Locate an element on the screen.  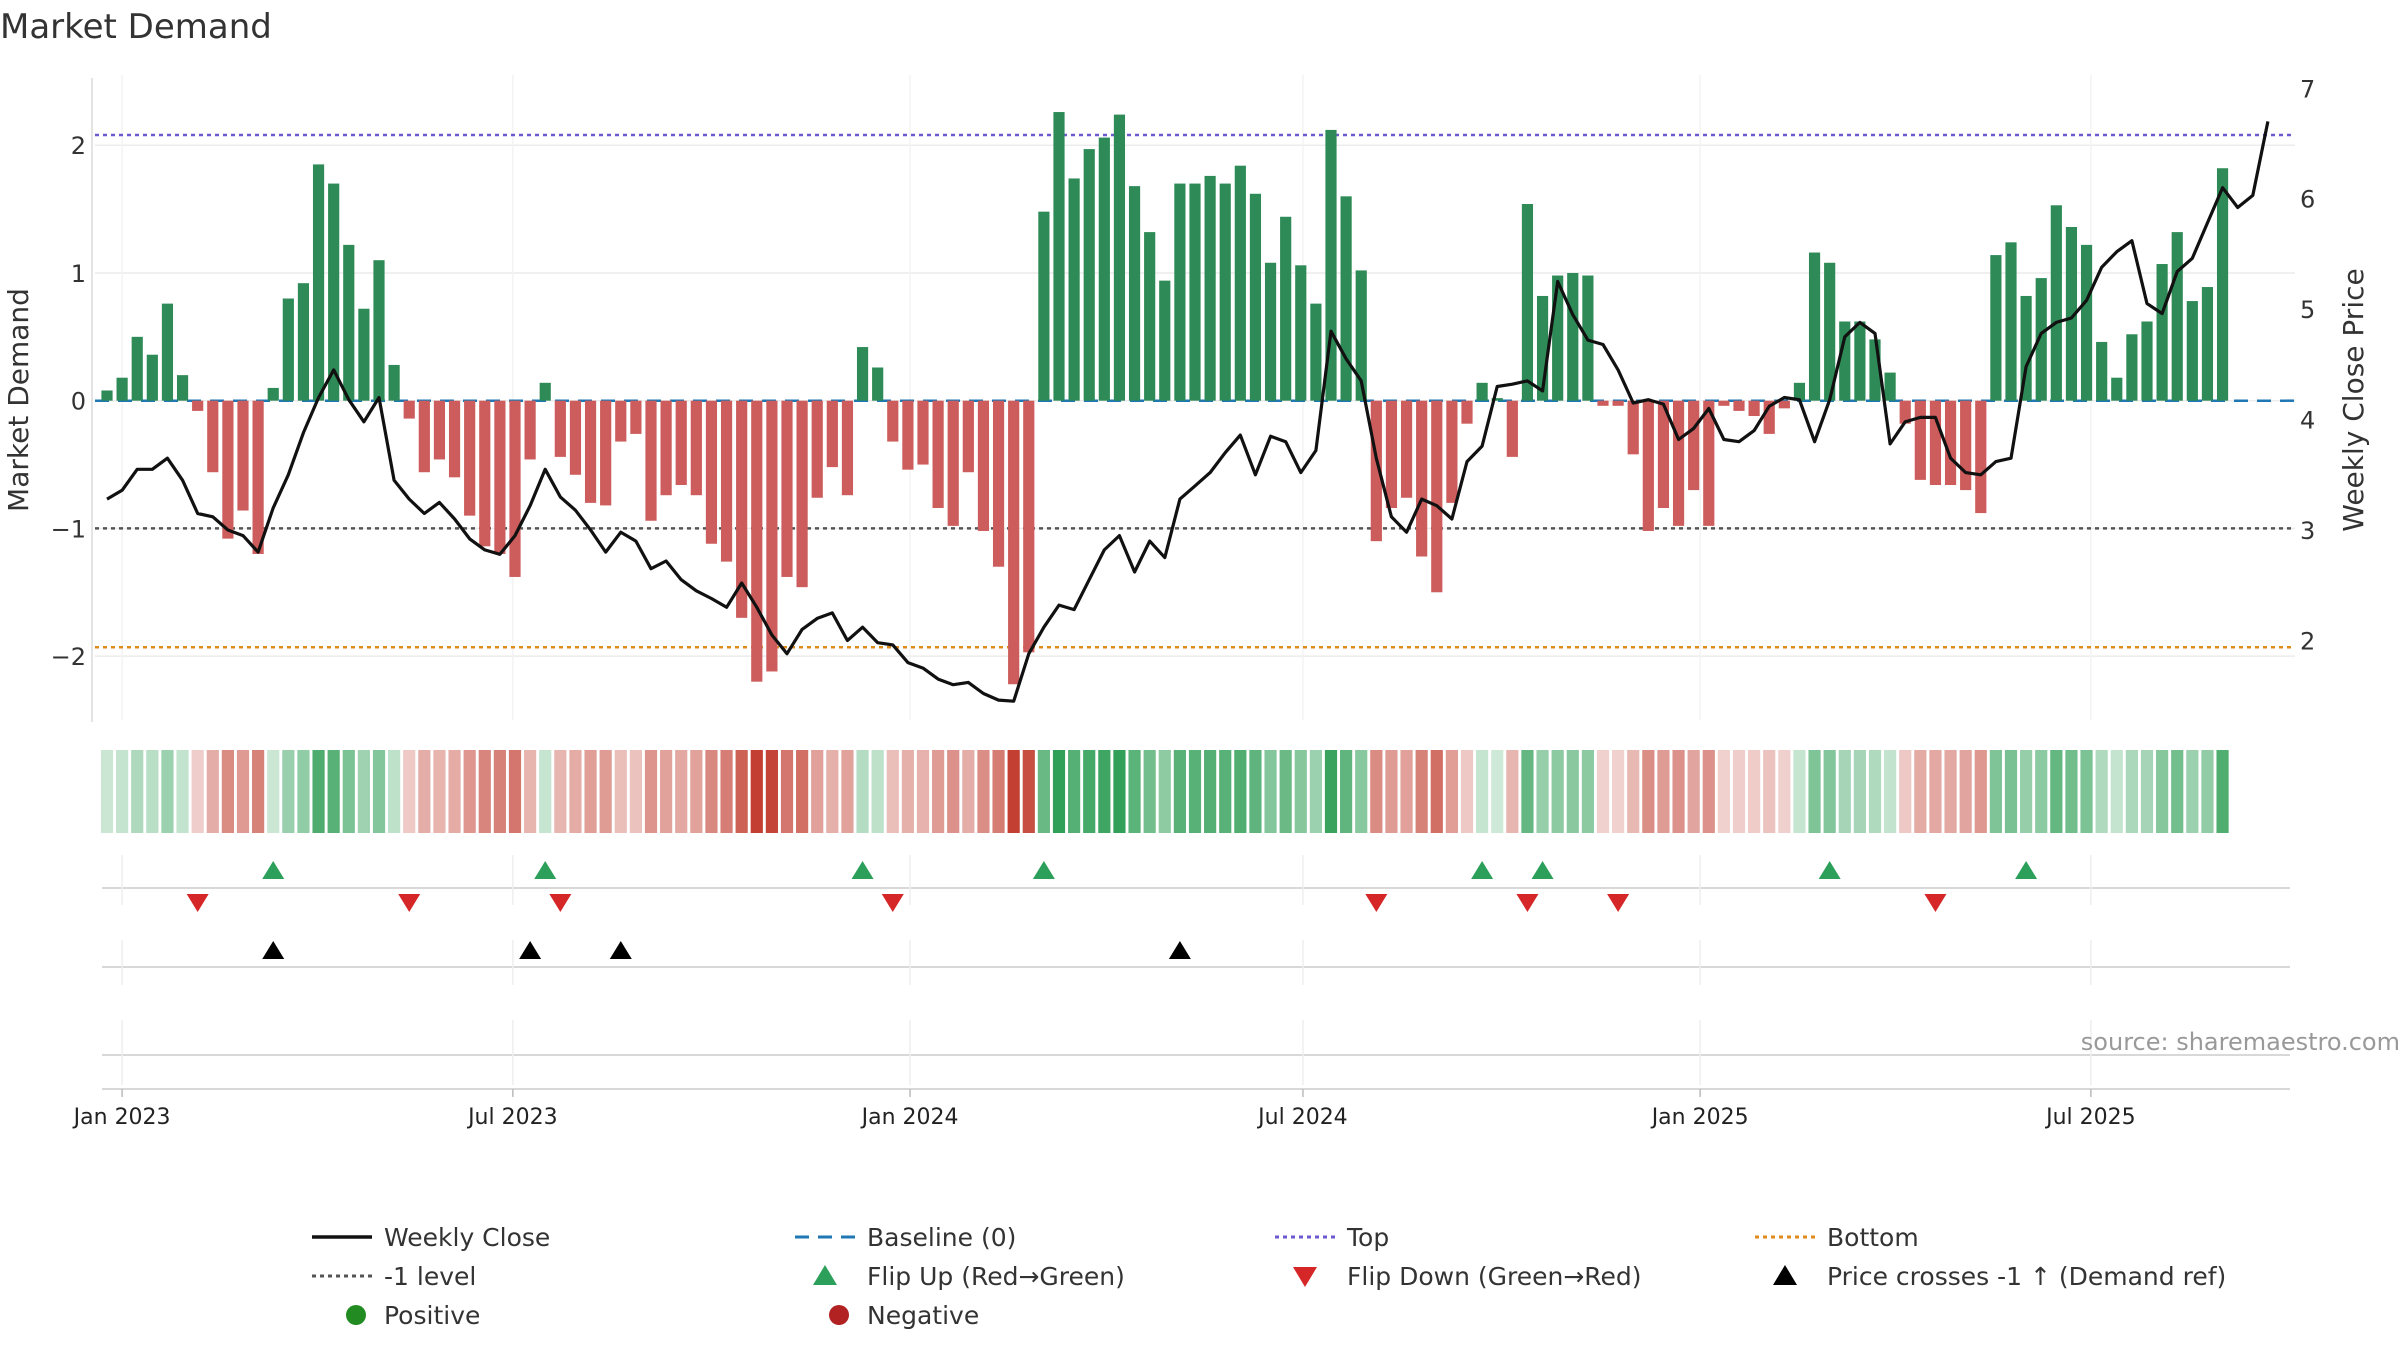
x-tick-label: Jan 2024 is located at coordinates (909, 1117).